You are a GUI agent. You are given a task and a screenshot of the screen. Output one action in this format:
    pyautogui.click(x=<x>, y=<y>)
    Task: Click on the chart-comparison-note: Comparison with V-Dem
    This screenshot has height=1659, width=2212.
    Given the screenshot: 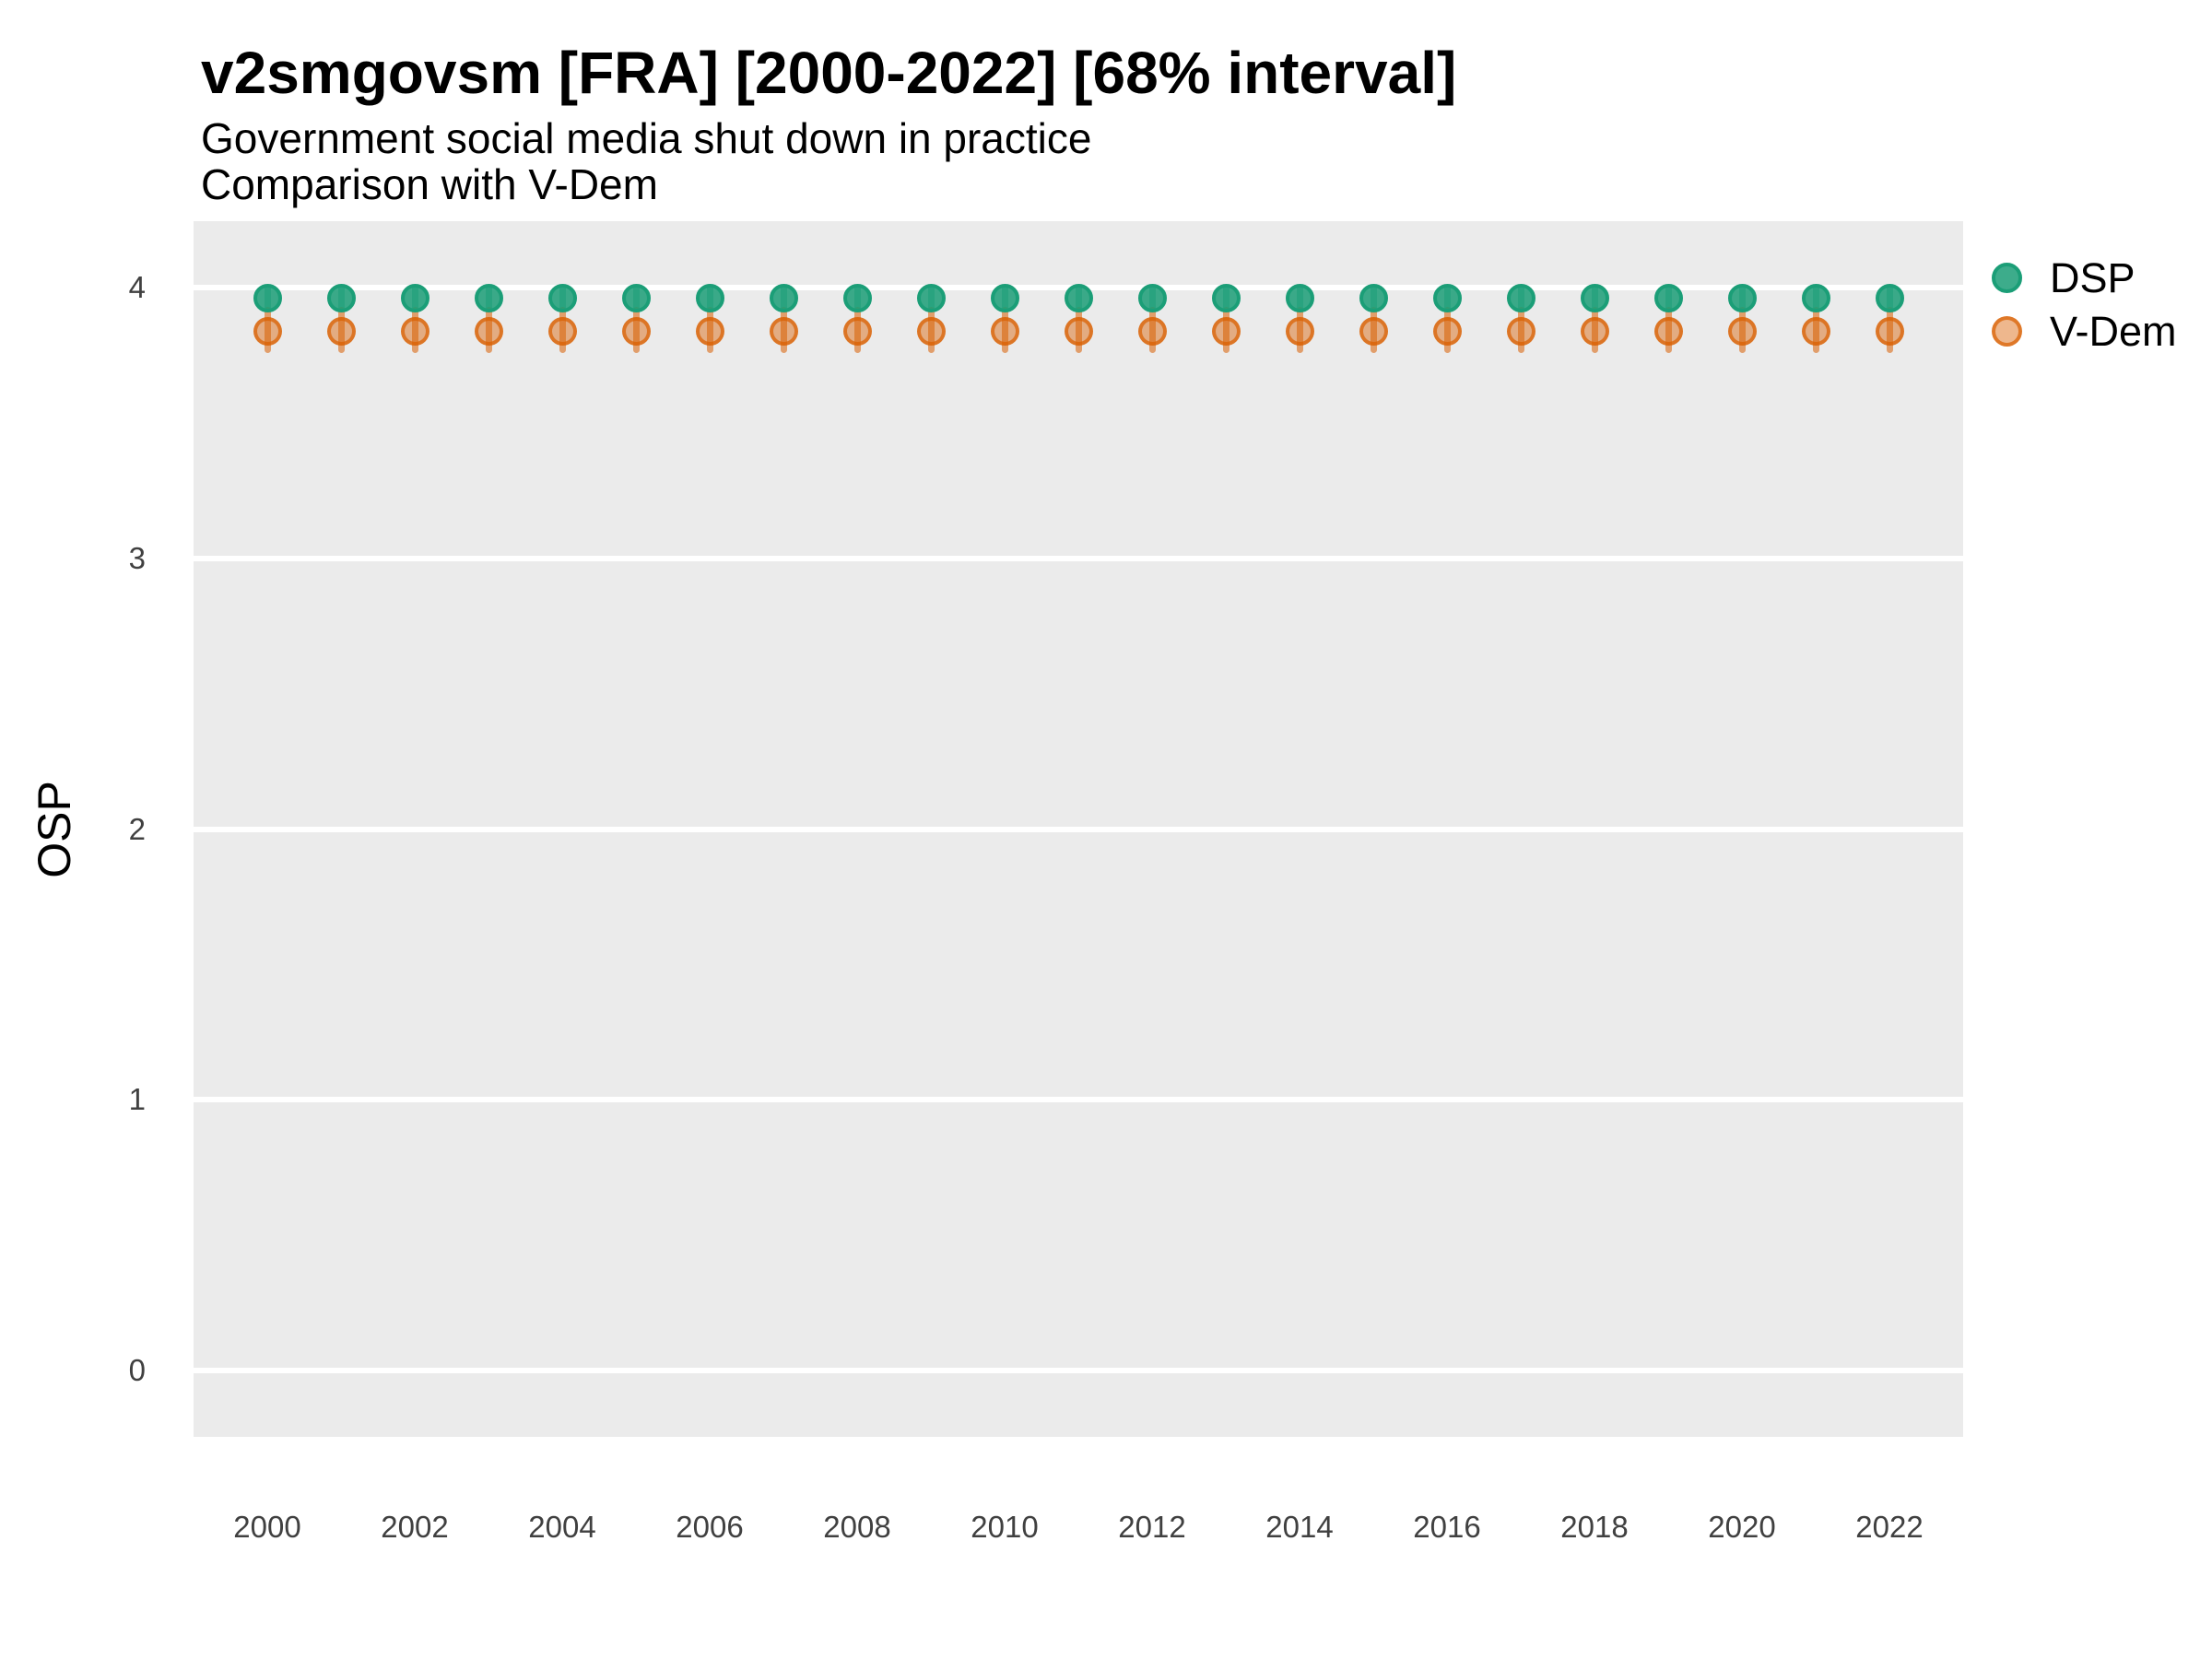 What is the action you would take?
    pyautogui.click(x=429, y=184)
    